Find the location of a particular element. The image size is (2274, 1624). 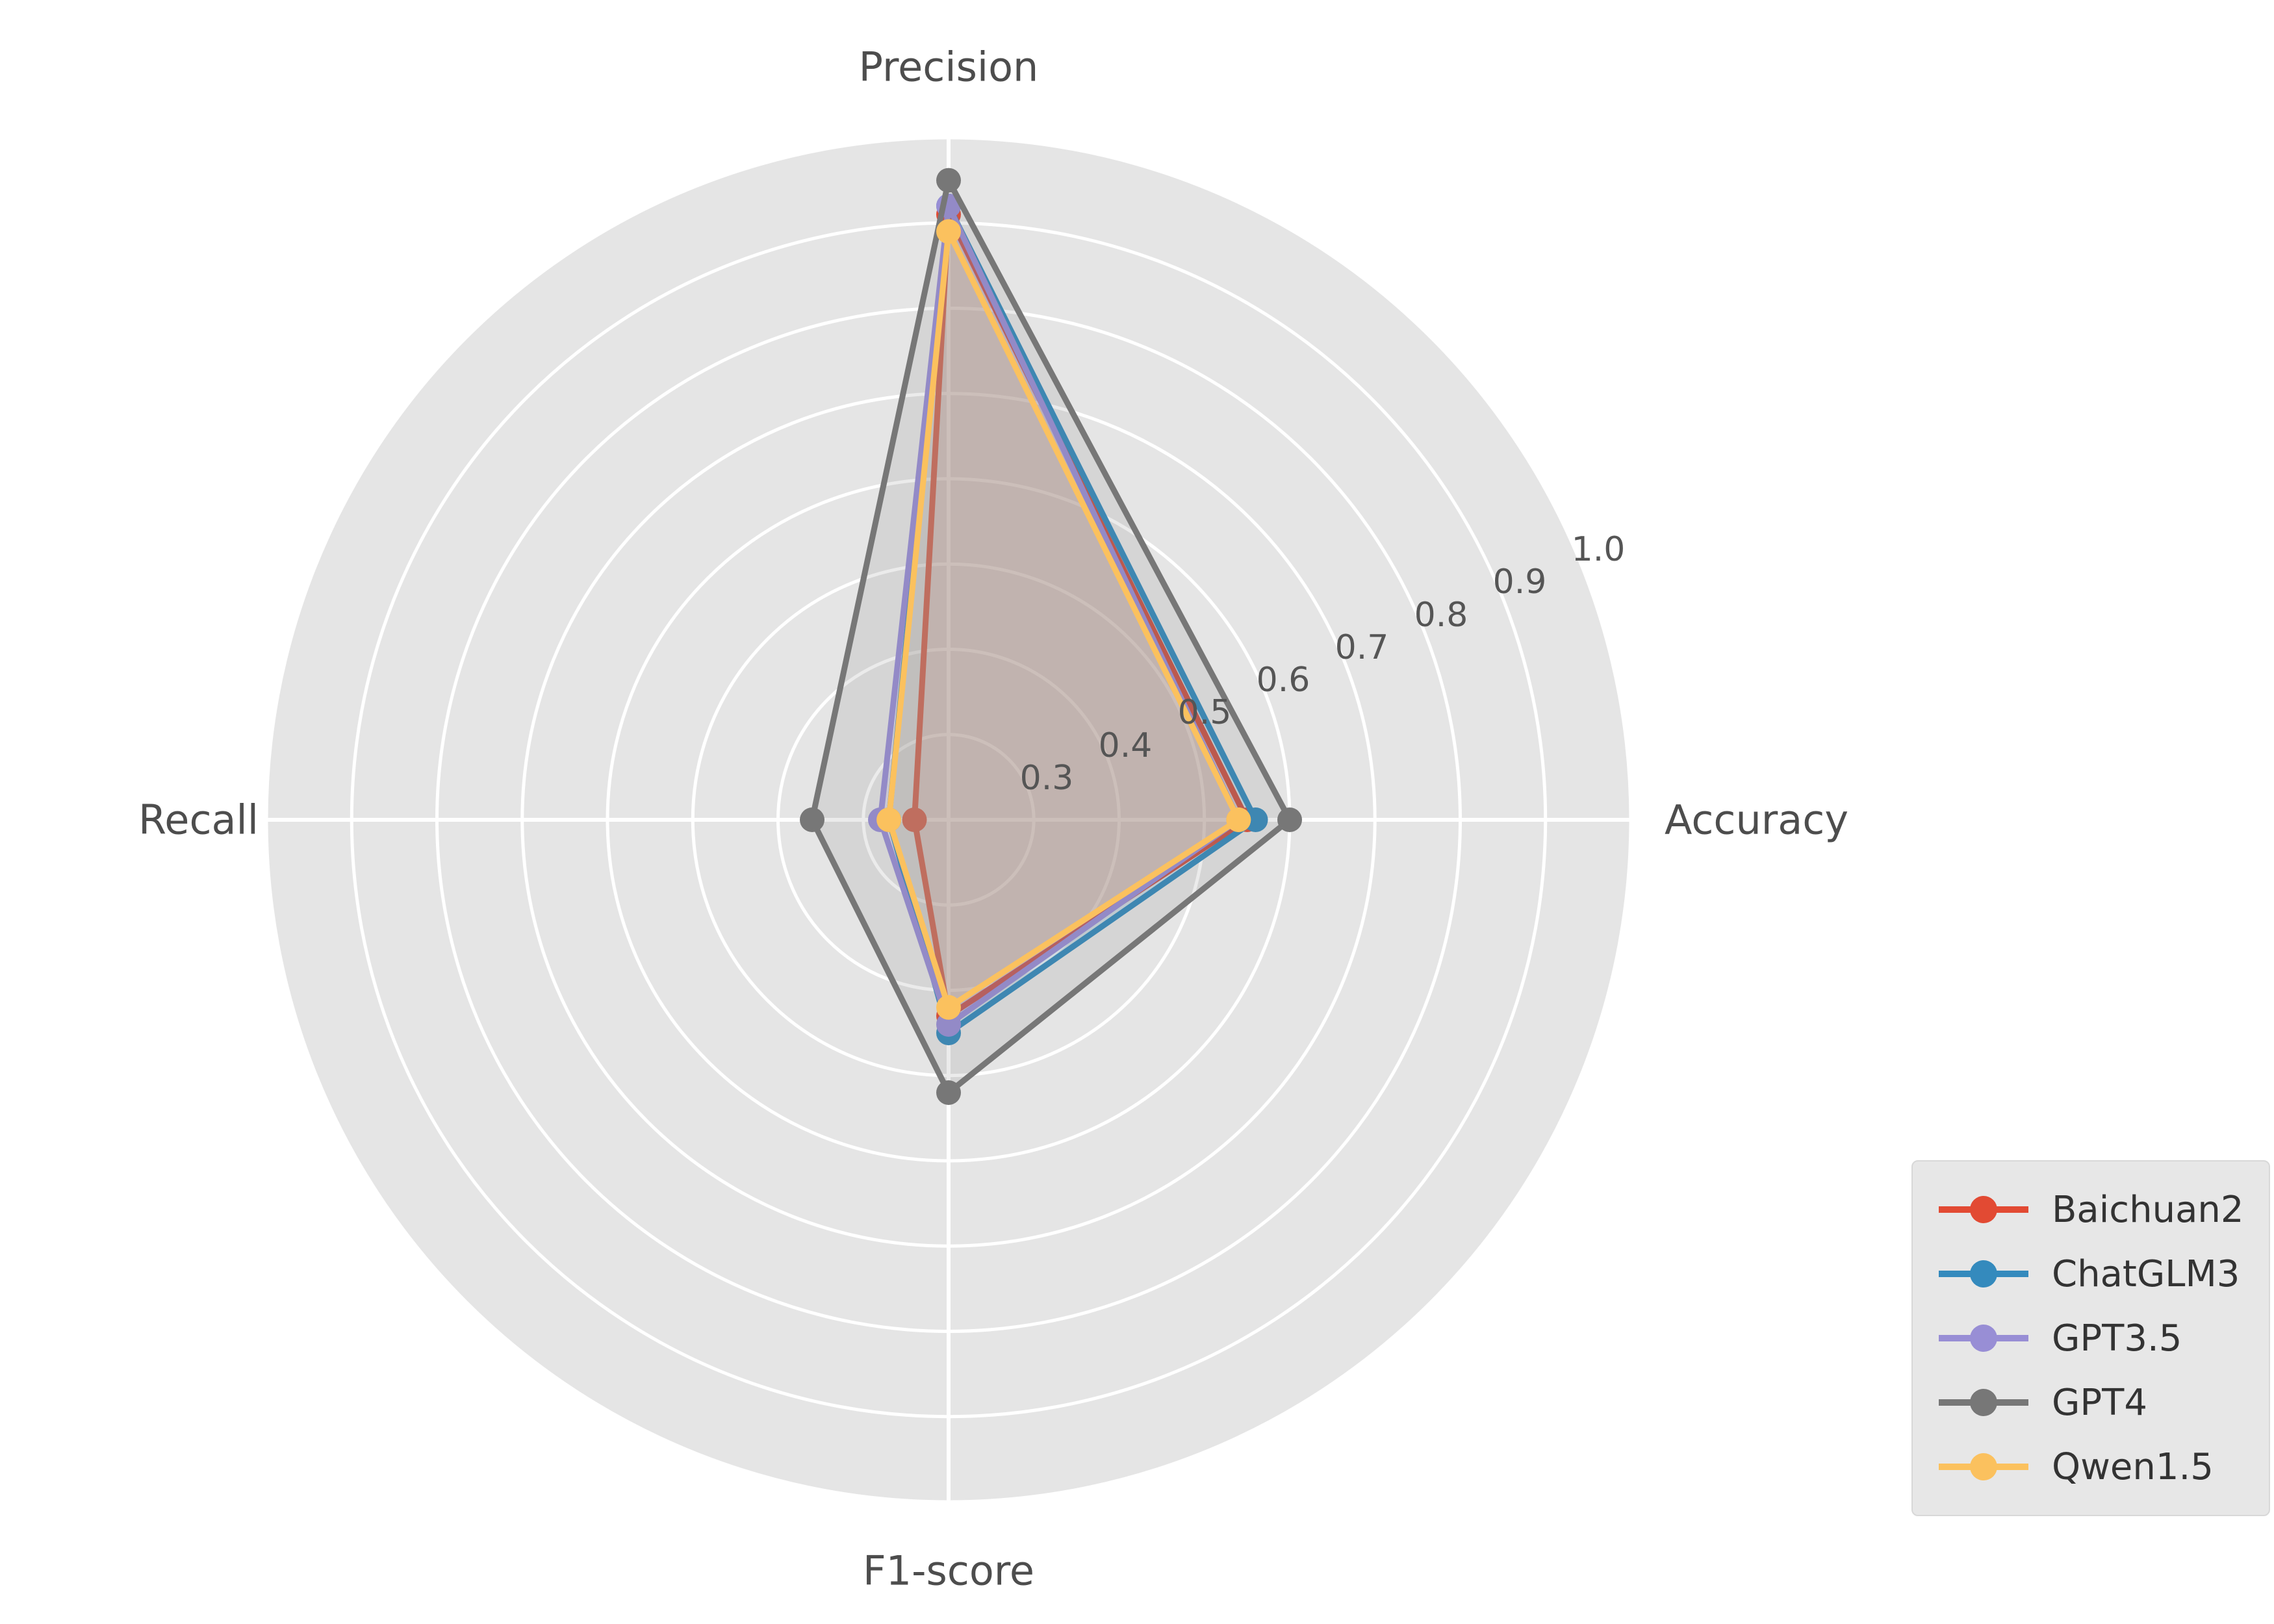

legend-item-GPT3.5: GPT3.5 is located at coordinates (2091, 1338).